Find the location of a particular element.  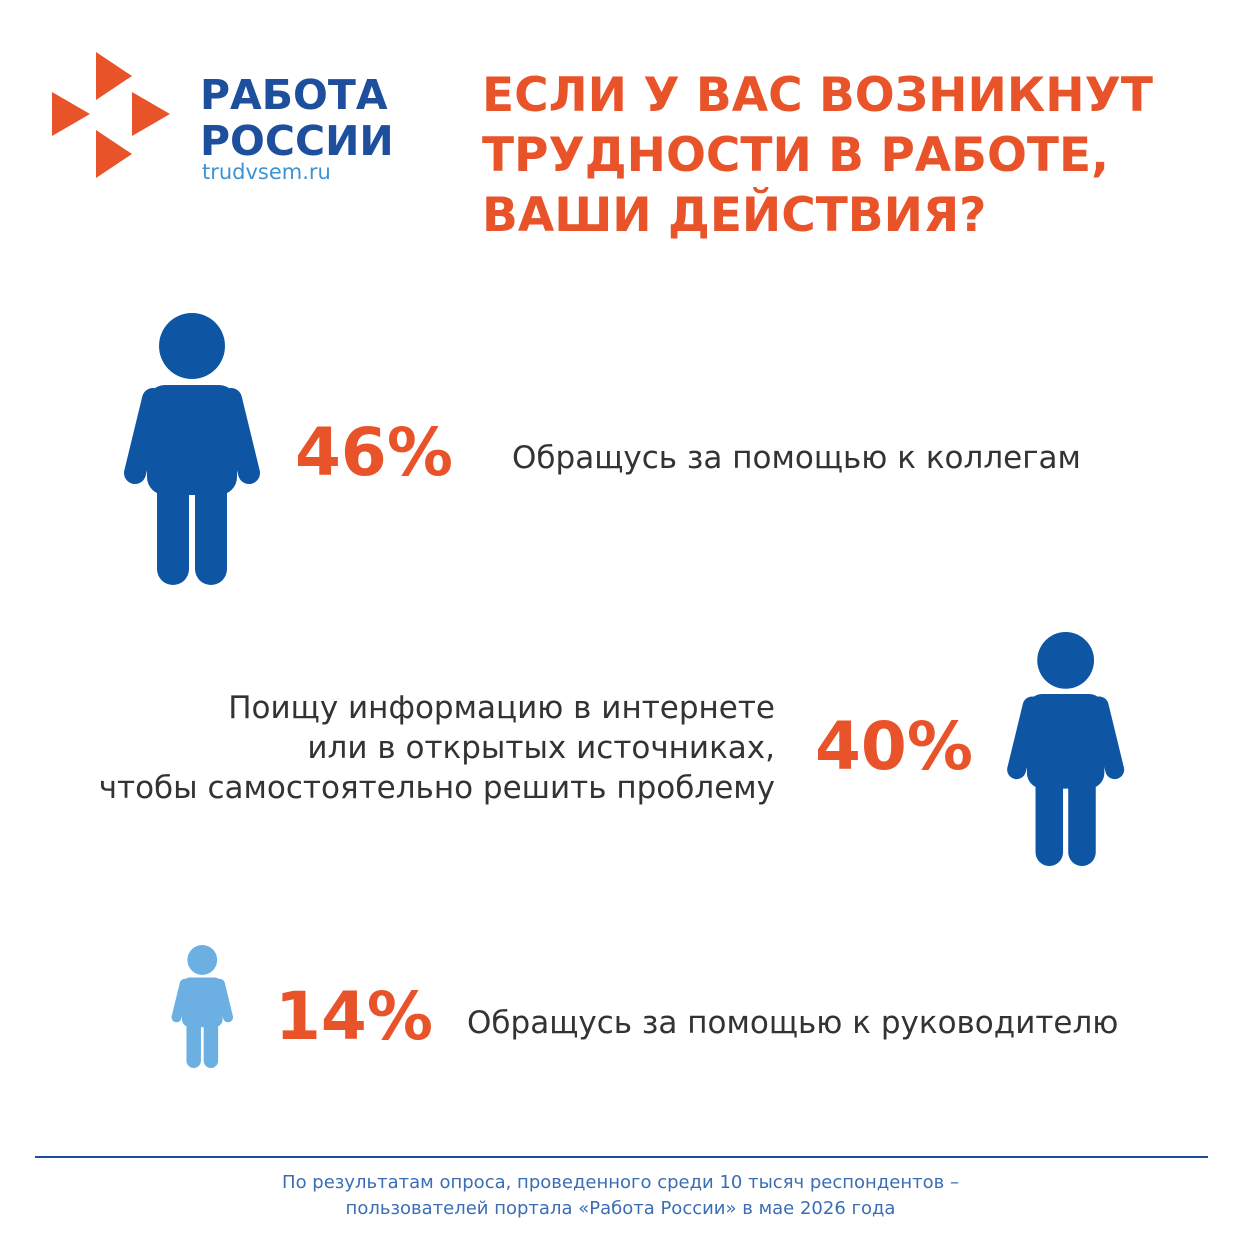

value-label: 14% is located at coordinates (354, 1016).